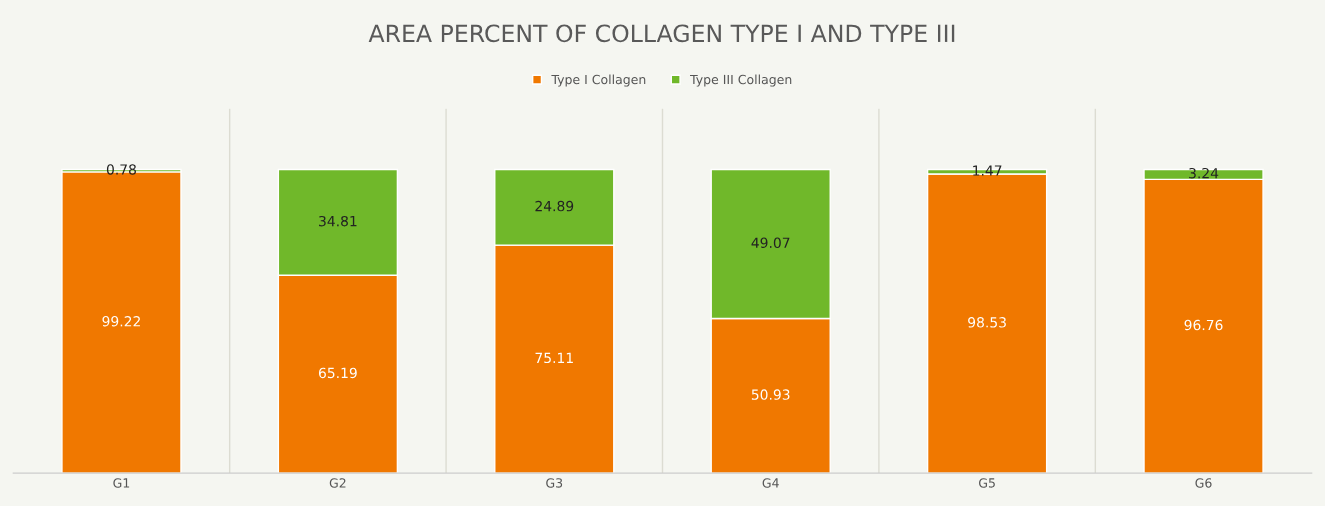 This screenshot has width=1325, height=506. I want to click on x-tick-label: G4, so click(770, 483).